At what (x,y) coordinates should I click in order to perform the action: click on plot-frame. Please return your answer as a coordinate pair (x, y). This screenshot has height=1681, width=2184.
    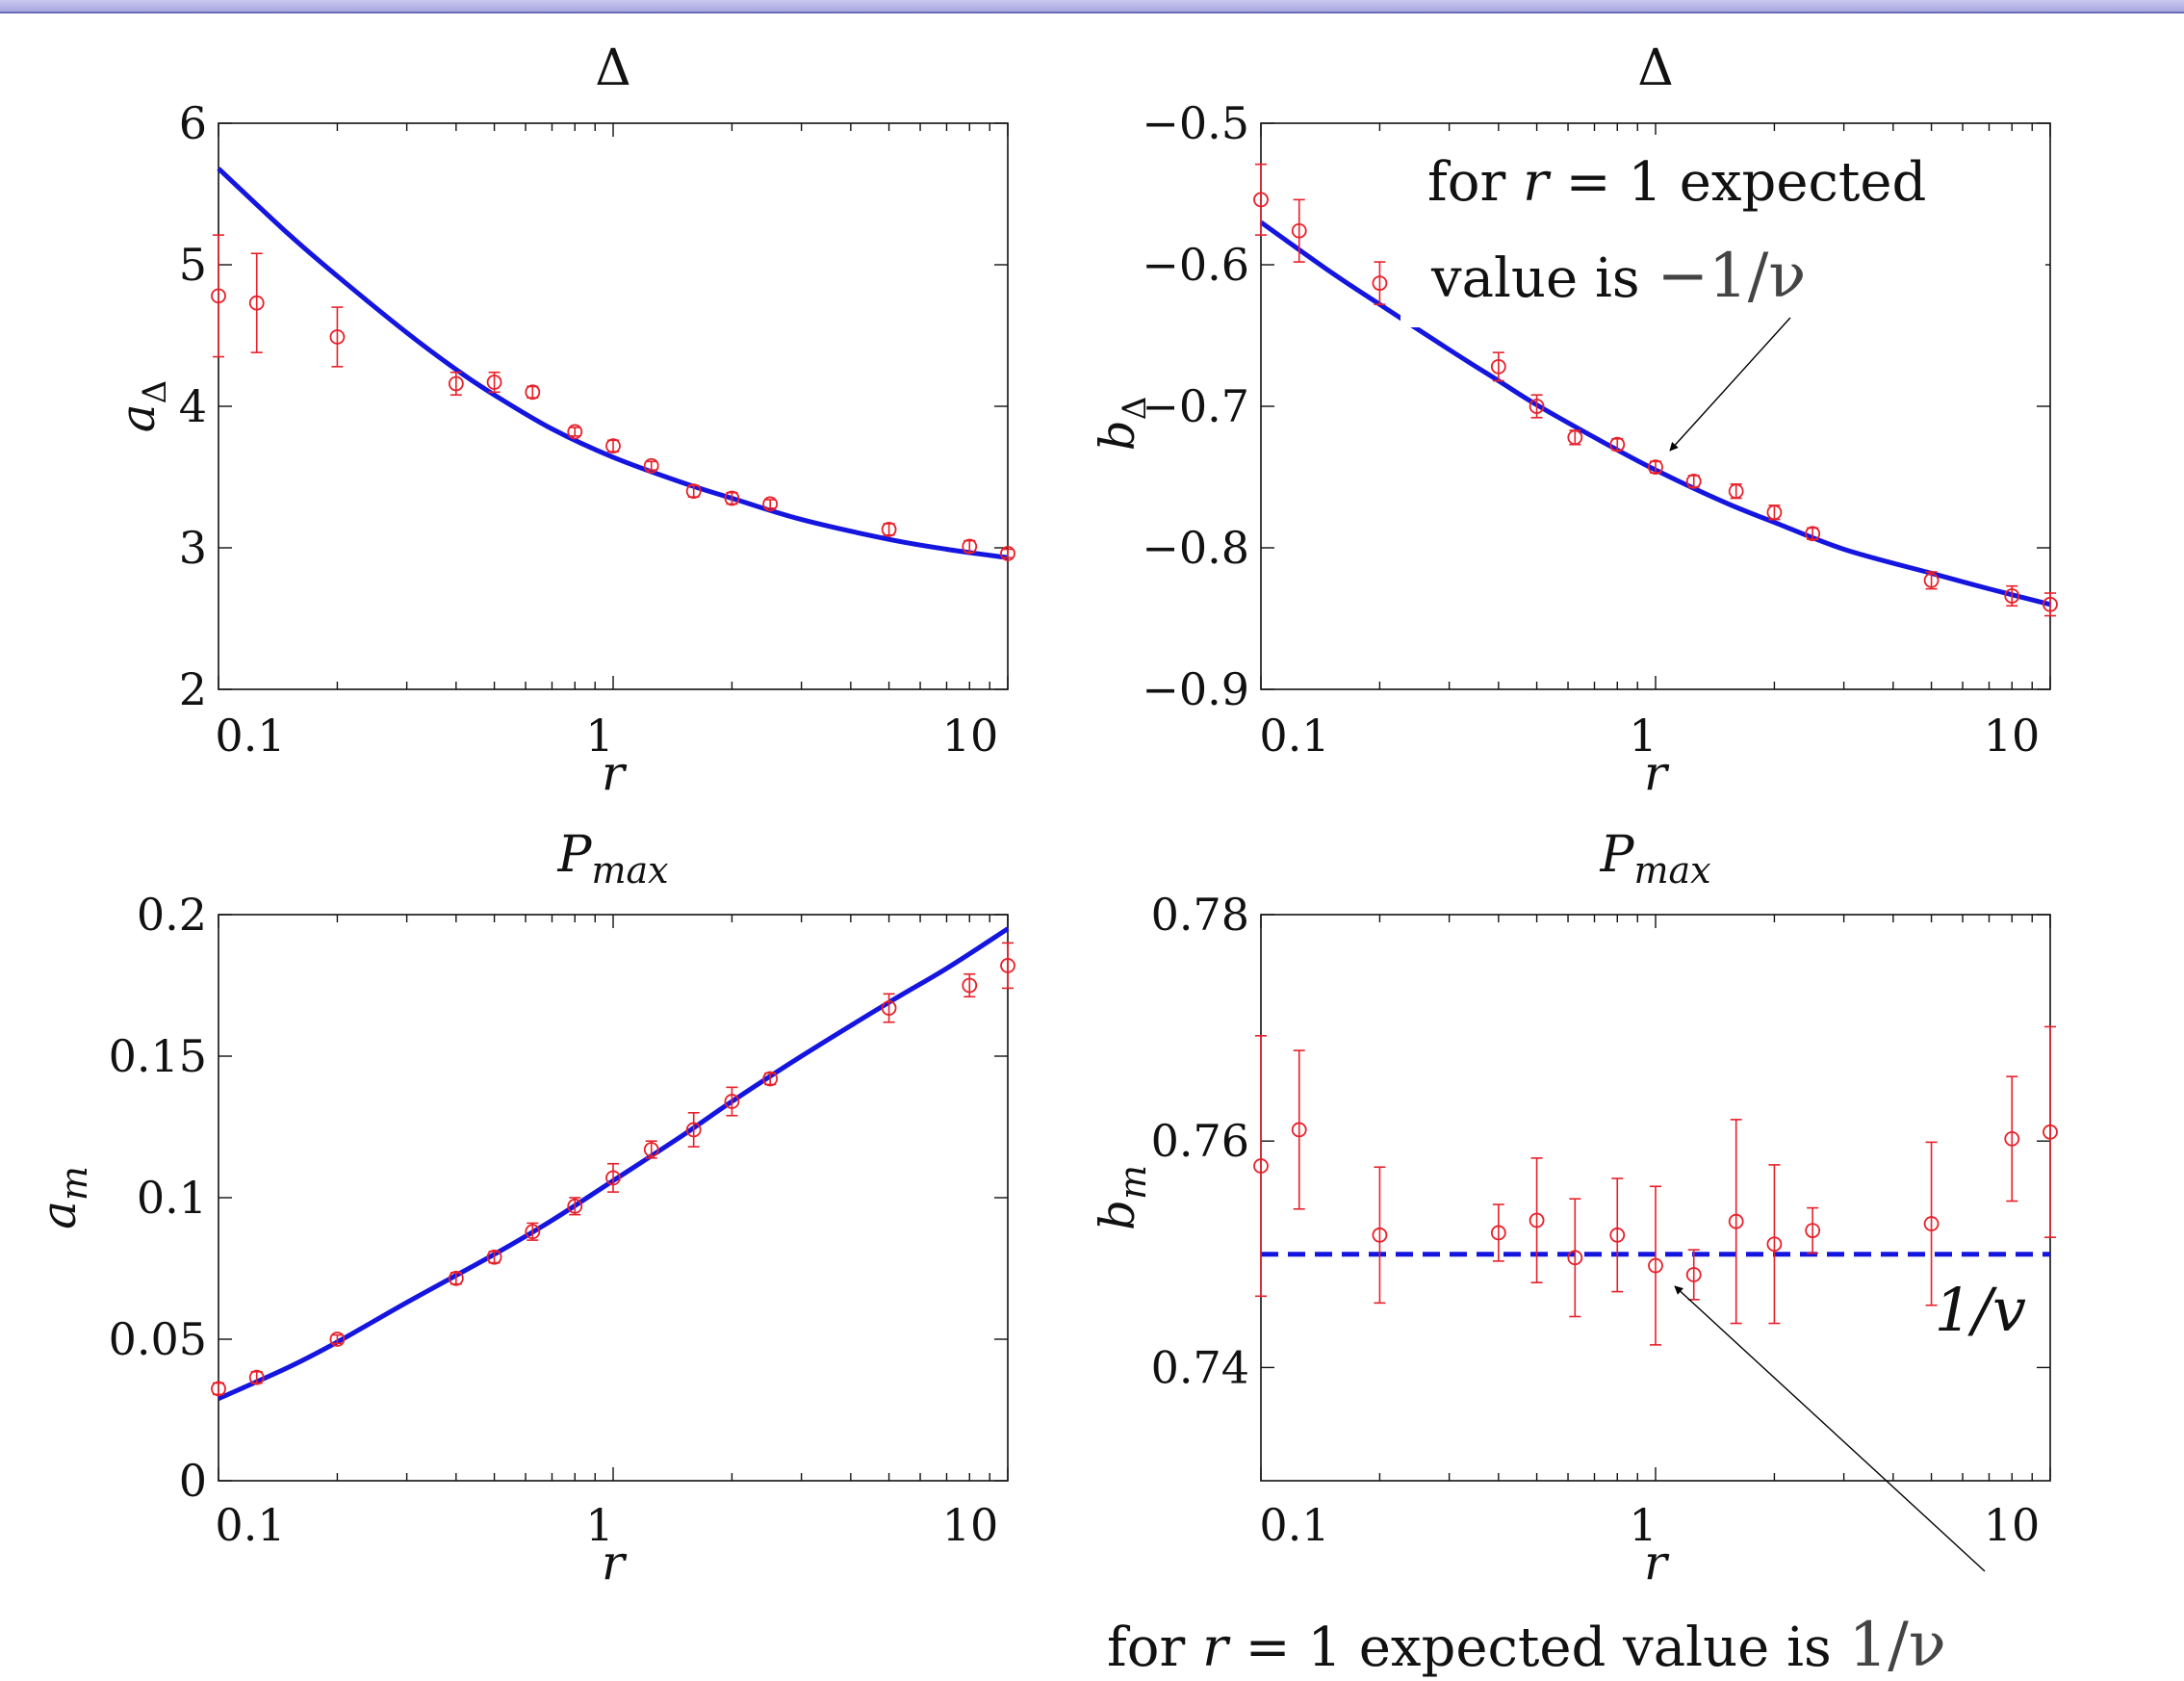
    Looking at the image, I should click on (614, 406).